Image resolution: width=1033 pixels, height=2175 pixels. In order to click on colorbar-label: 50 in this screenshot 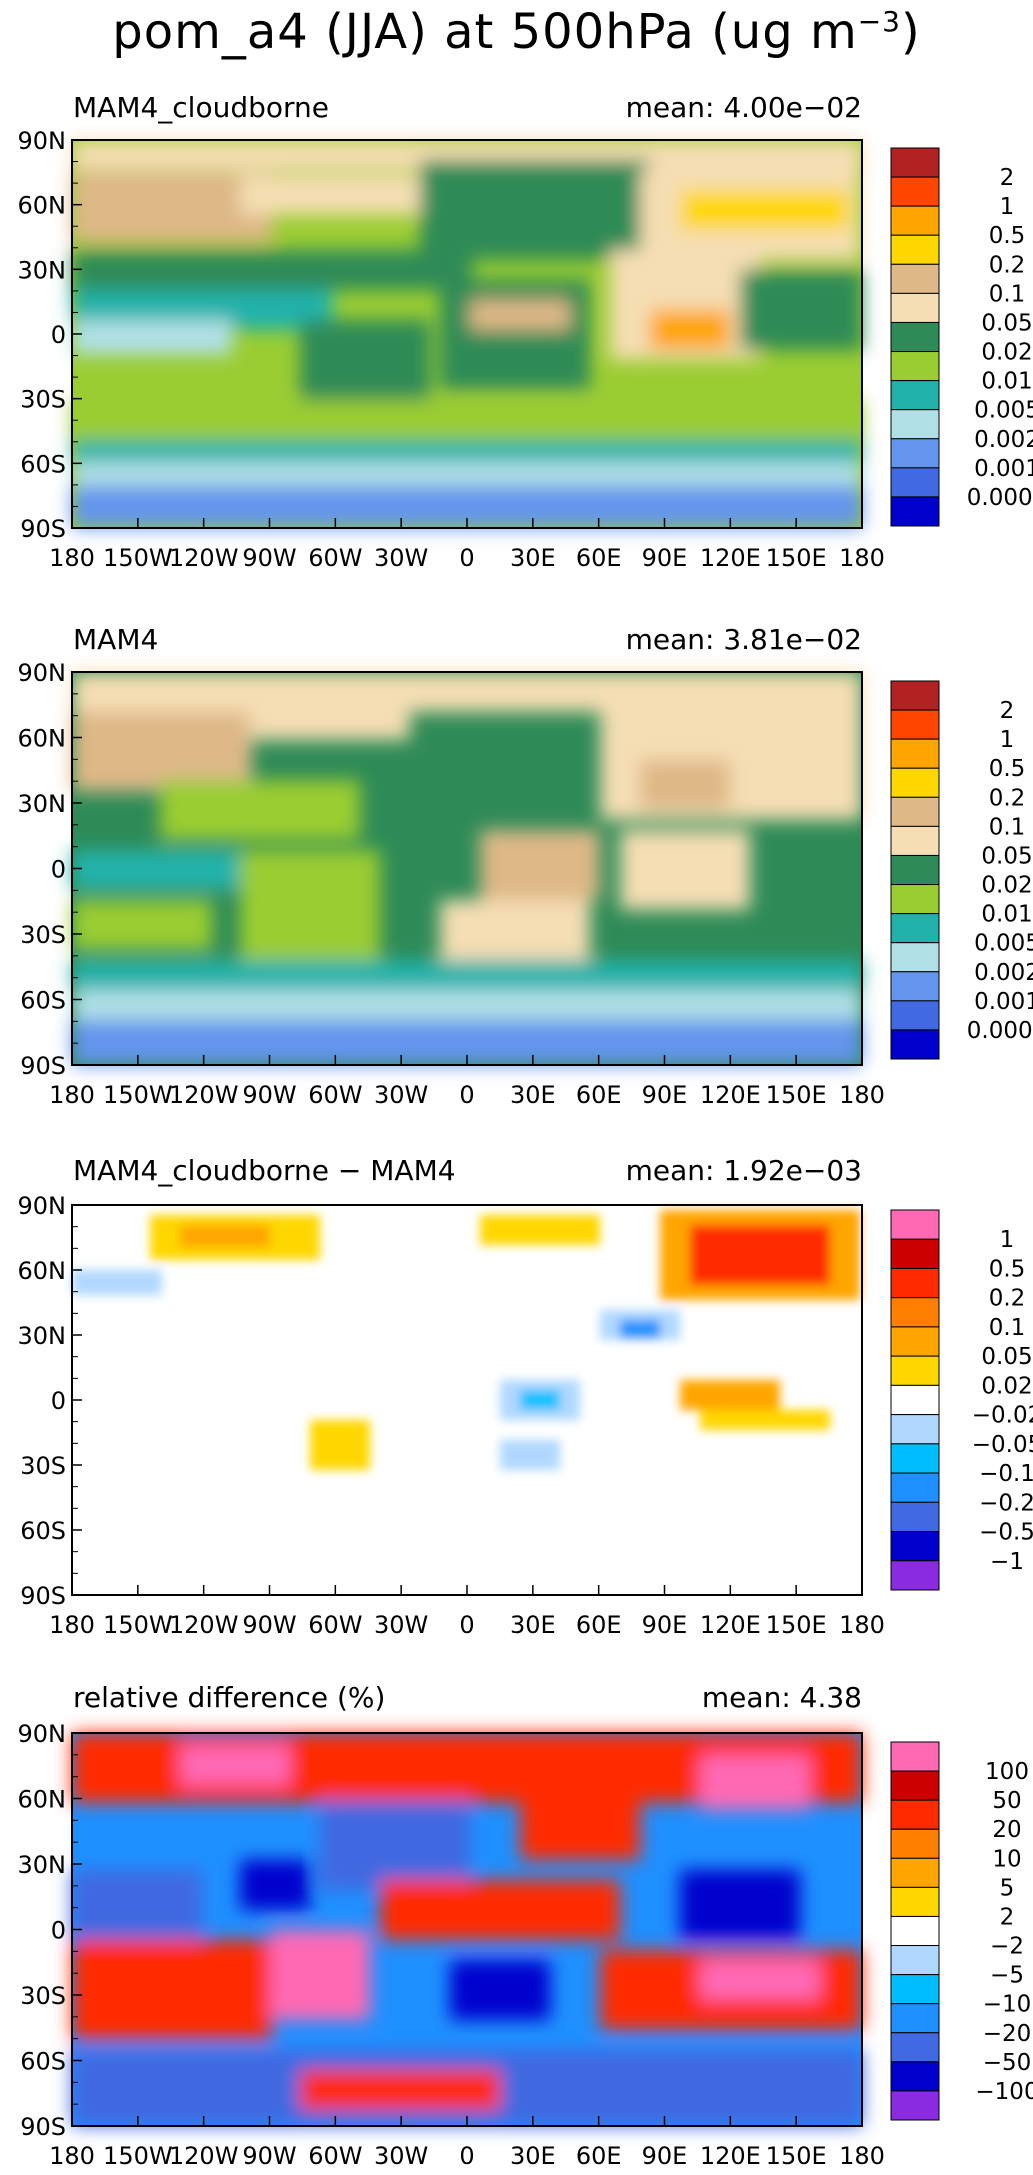, I will do `click(1006, 1801)`.